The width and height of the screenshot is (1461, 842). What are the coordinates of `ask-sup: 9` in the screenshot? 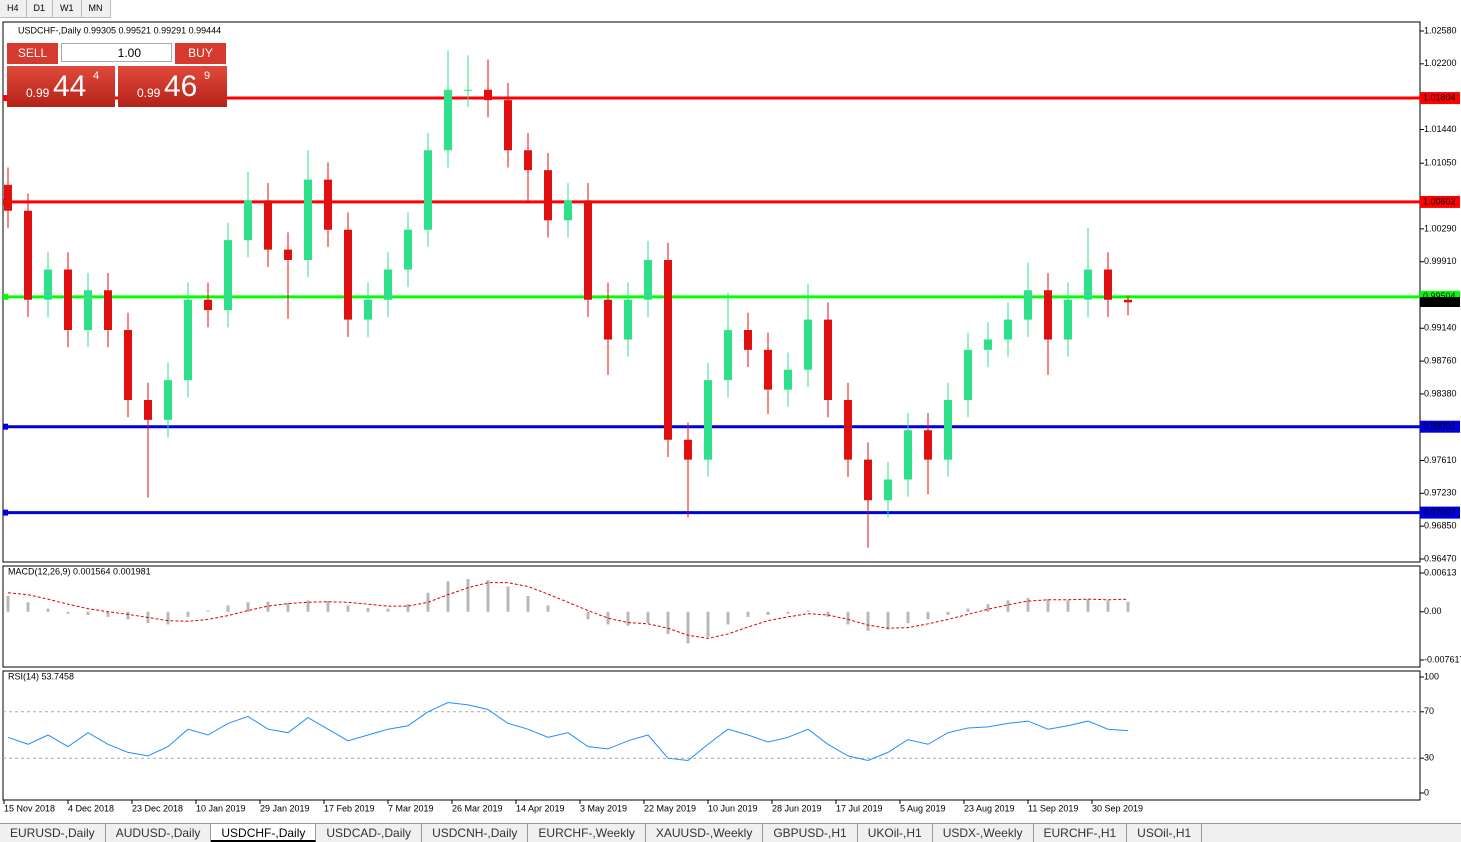 It's located at (207, 76).